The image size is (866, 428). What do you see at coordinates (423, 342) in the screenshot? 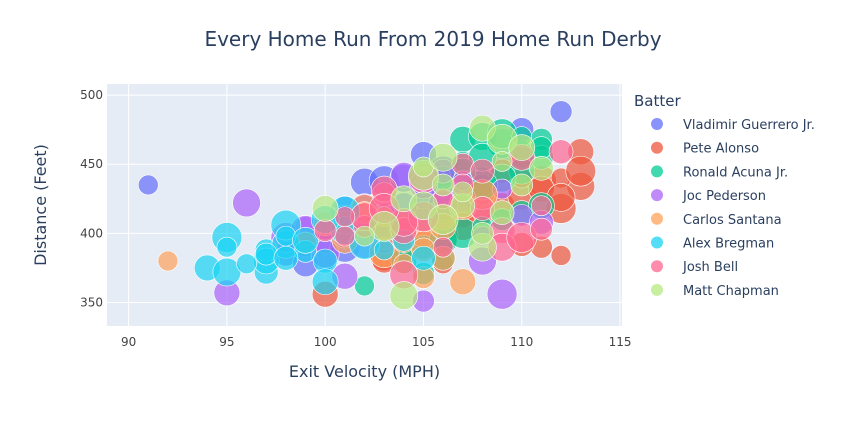
I see `x-tick-label: 105` at bounding box center [423, 342].